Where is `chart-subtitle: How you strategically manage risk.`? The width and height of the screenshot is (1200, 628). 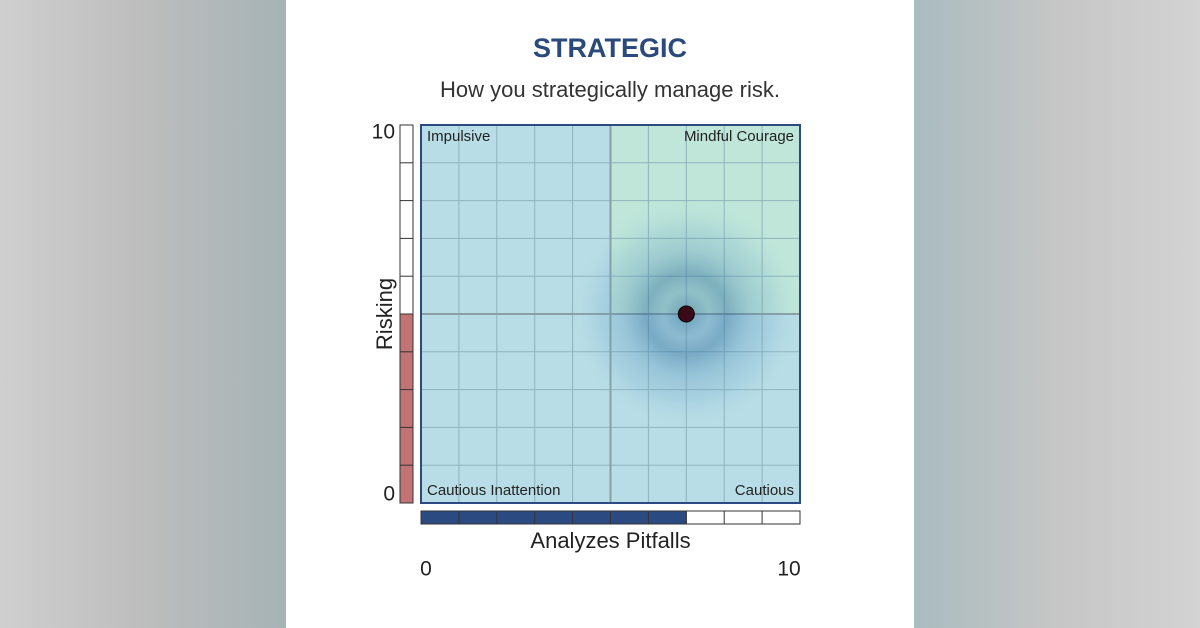
chart-subtitle: How you strategically manage risk. is located at coordinates (610, 89).